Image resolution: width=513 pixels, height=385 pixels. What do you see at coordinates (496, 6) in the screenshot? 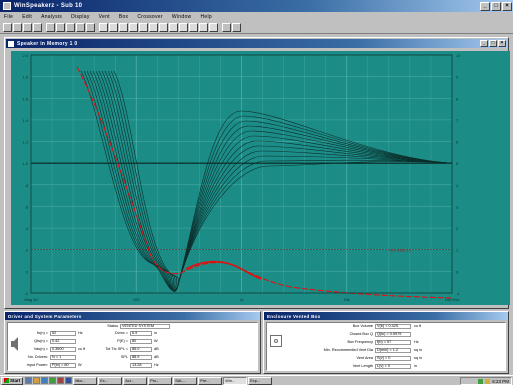
I see `maximize-button: □` at bounding box center [496, 6].